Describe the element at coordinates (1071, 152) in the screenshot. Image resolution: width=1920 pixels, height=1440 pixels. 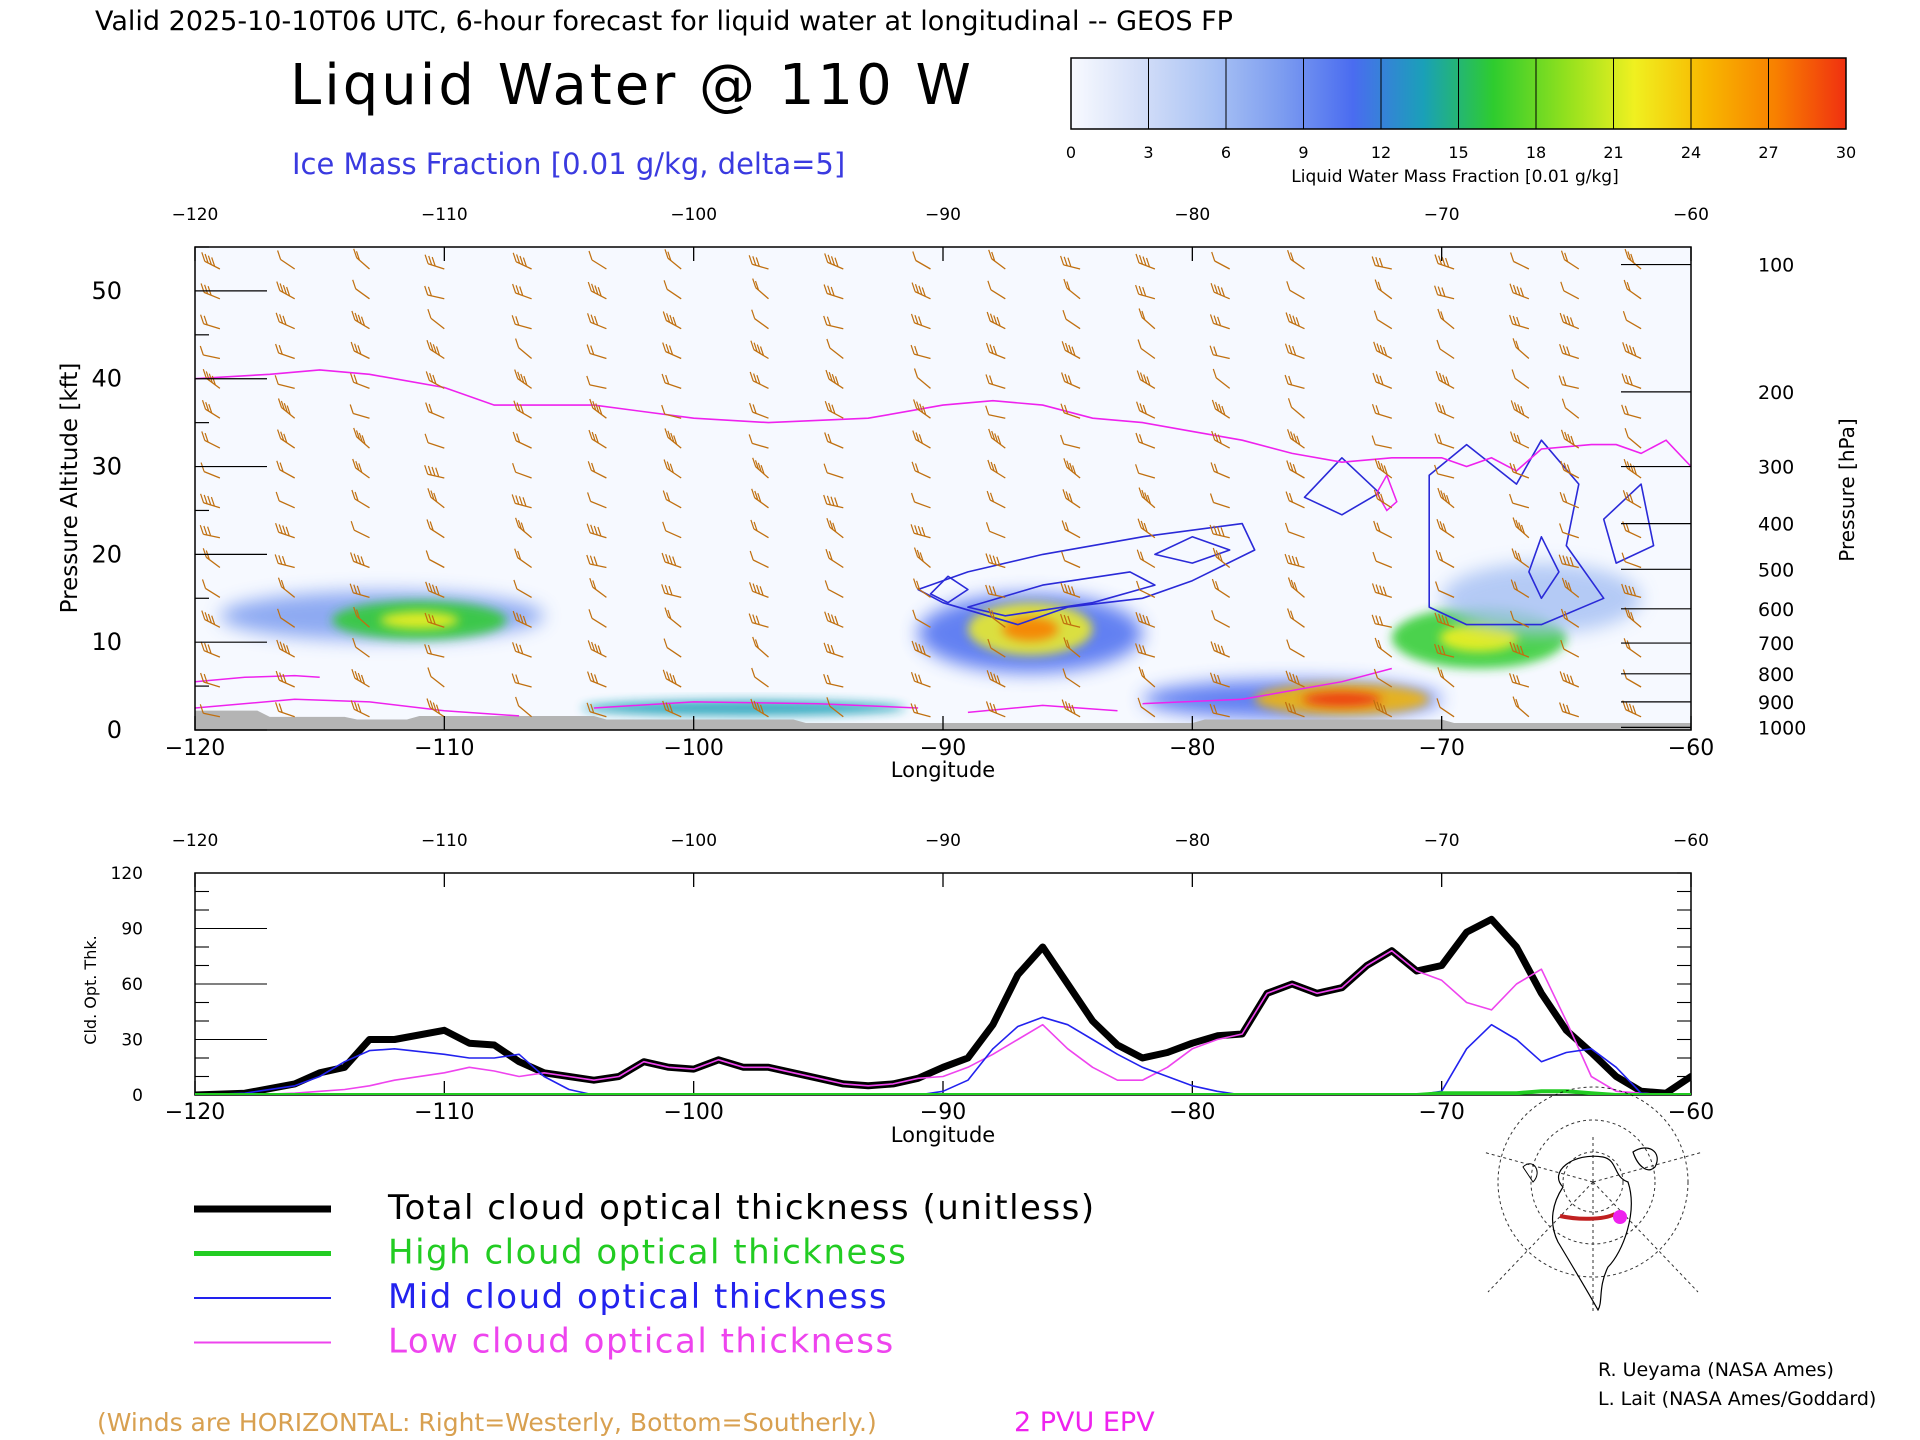
I see `colorbar-tick-label: 0` at that location.